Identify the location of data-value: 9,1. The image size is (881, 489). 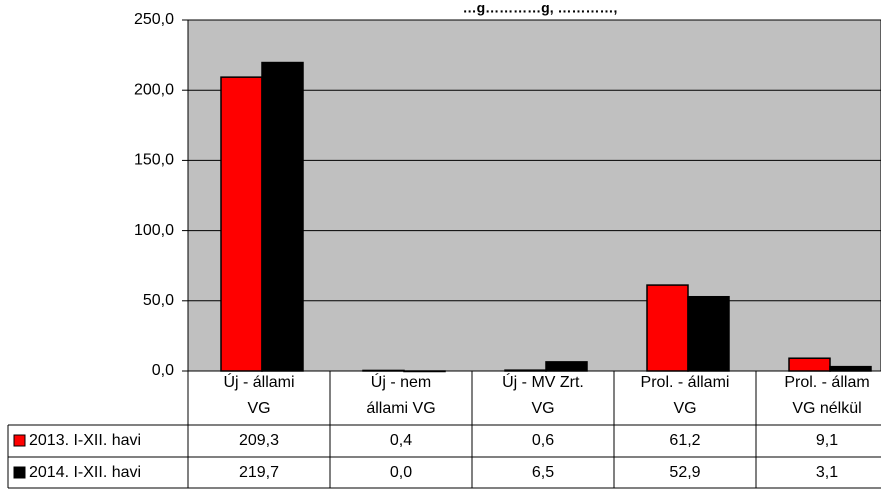
(827, 440).